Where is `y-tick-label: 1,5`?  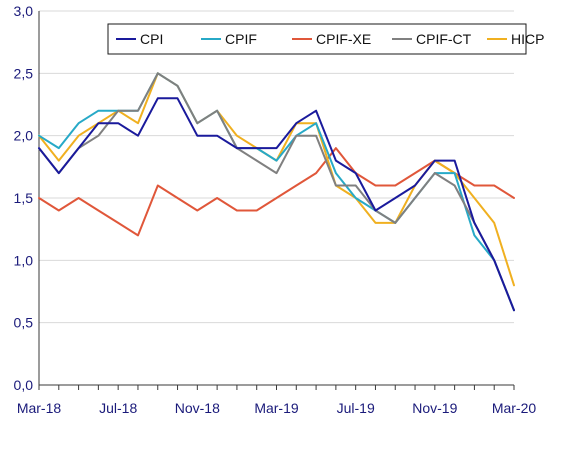 y-tick-label: 1,5 is located at coordinates (24, 198).